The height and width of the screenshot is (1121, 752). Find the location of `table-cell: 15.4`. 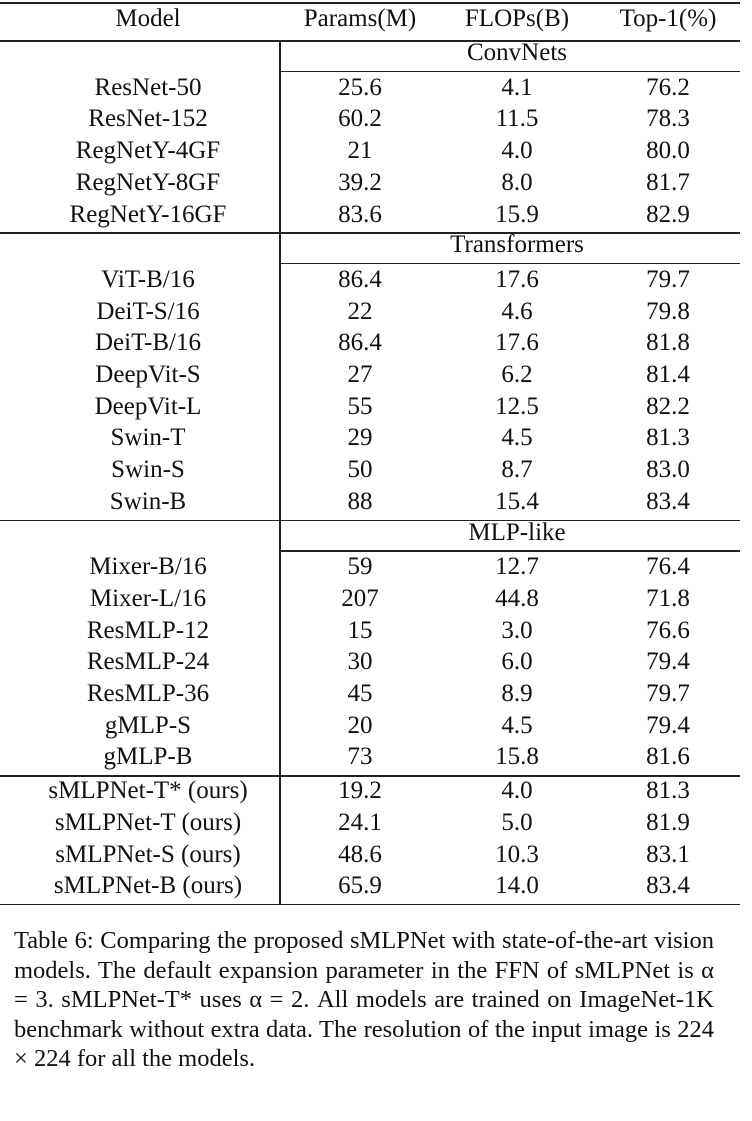

table-cell: 15.4 is located at coordinates (517, 501).